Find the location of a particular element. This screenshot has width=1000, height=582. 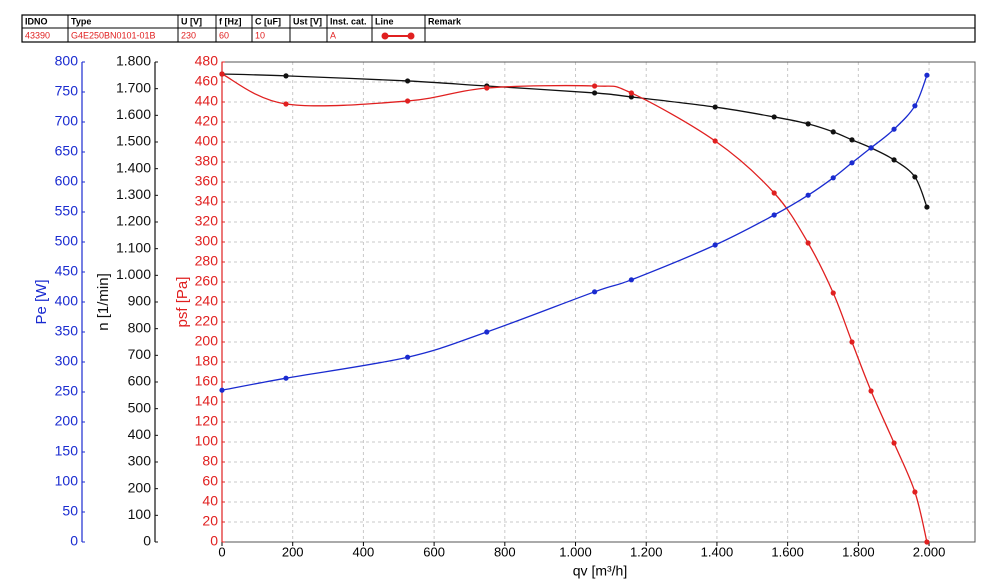

y-tick-label: 1.800 is located at coordinates (133, 61).